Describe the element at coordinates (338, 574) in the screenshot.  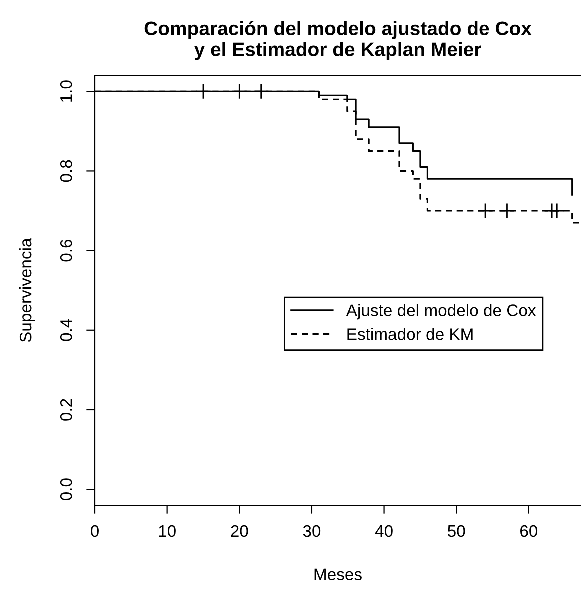
I see `x-axis-title: Meses` at that location.